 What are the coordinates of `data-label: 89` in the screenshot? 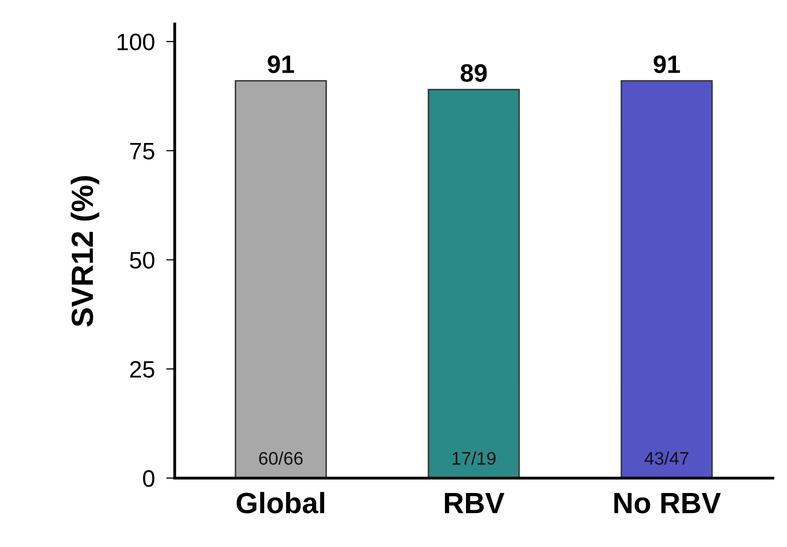 It's located at (473, 73).